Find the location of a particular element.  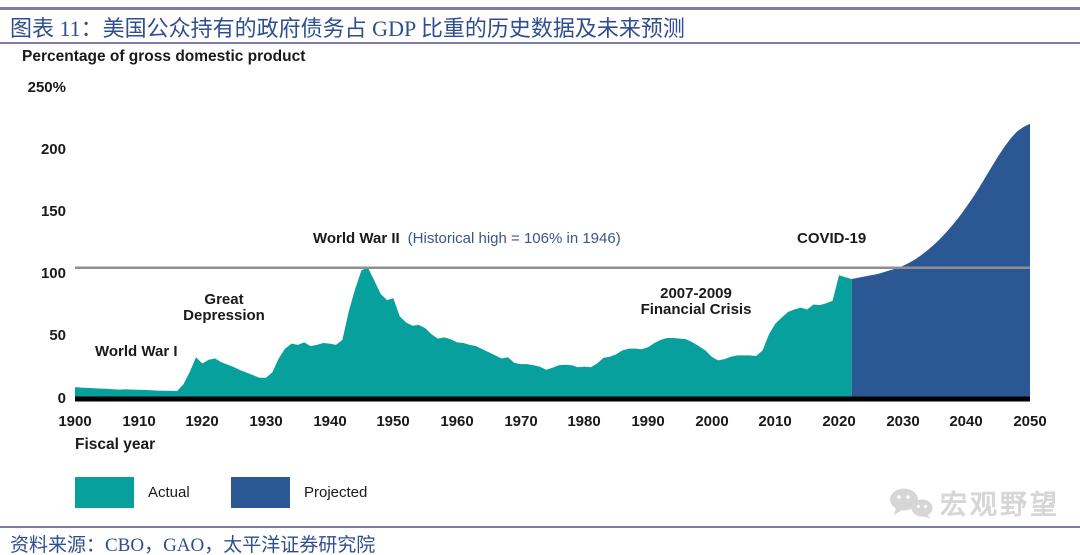

legend-label-projected: Projected is located at coordinates (336, 492).